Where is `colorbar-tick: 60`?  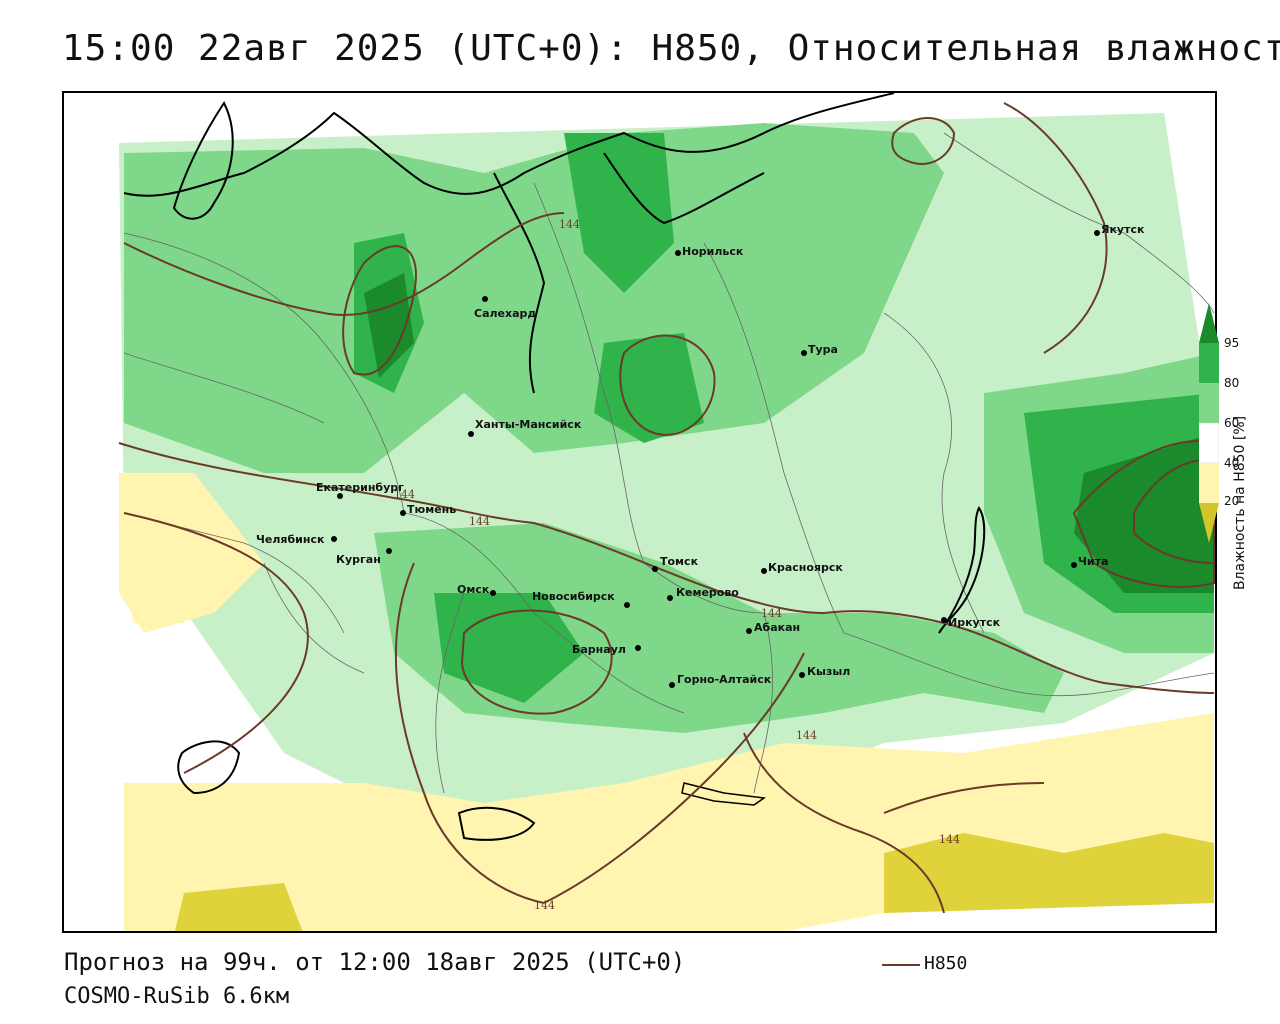 colorbar-tick: 60 is located at coordinates (1232, 423).